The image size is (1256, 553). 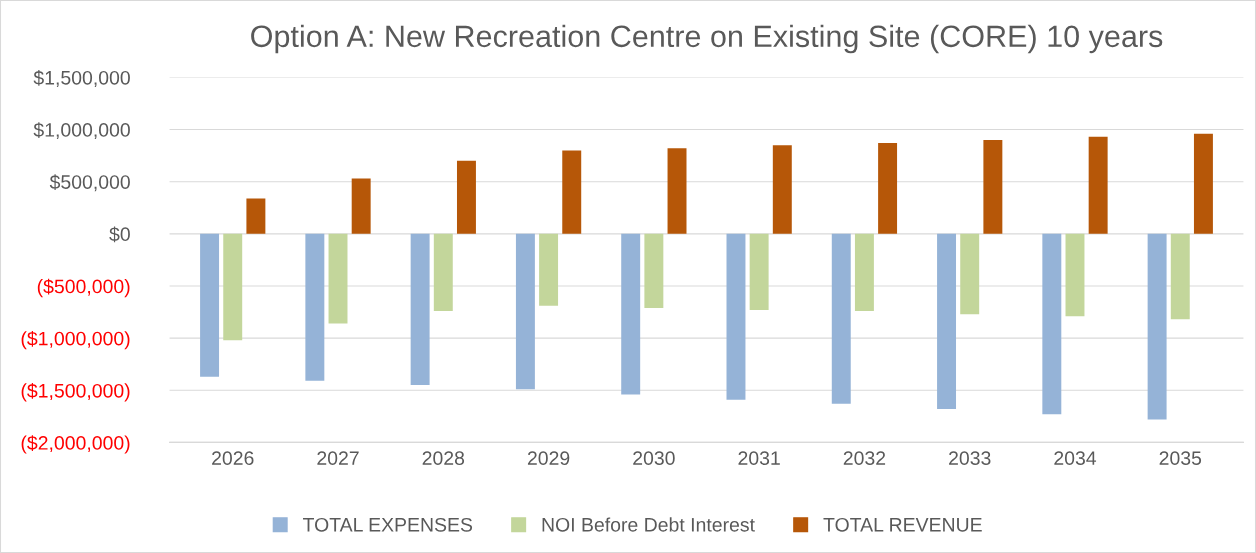 I want to click on y-tick-label: ($2,000,000), so click(x=75, y=444).